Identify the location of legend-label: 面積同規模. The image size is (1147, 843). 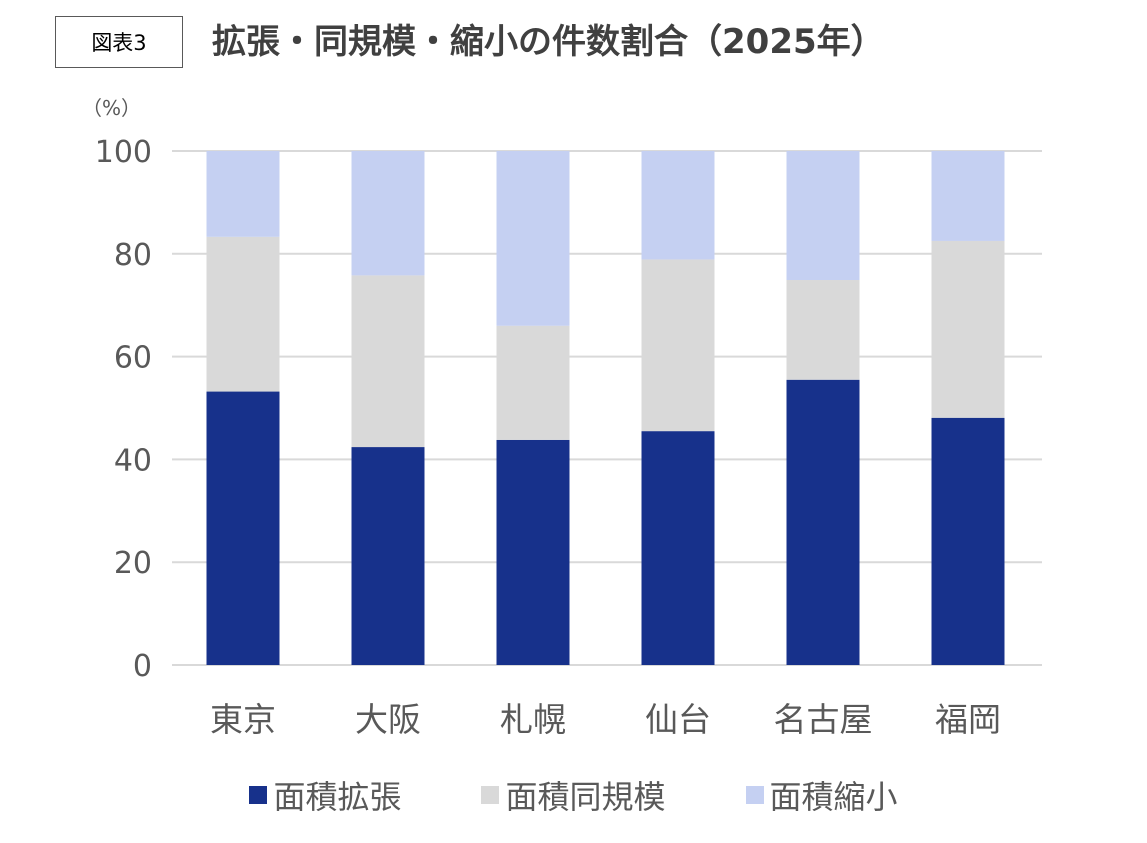
(585, 797).